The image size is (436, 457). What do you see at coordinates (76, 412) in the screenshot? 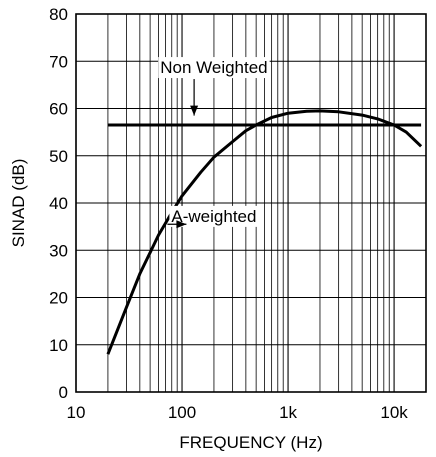
I see `x-tick-label: 10` at bounding box center [76, 412].